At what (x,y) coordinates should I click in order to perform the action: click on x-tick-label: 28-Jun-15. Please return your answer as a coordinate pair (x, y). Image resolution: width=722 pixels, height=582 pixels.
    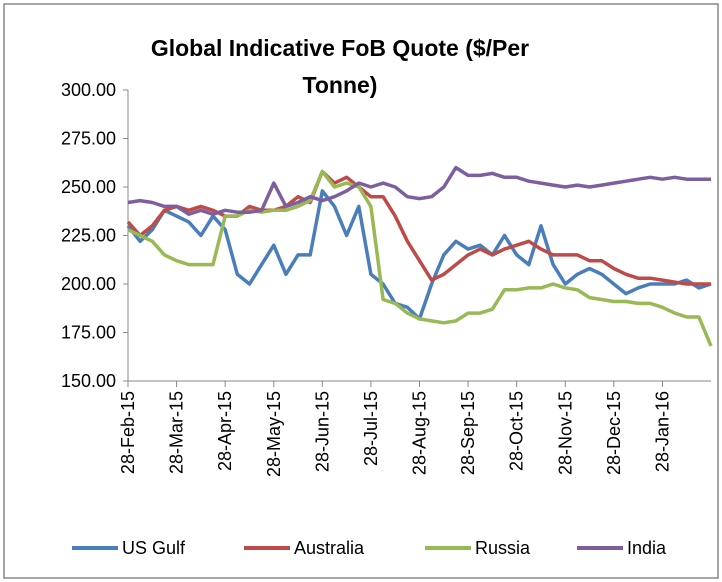
    Looking at the image, I should click on (322, 431).